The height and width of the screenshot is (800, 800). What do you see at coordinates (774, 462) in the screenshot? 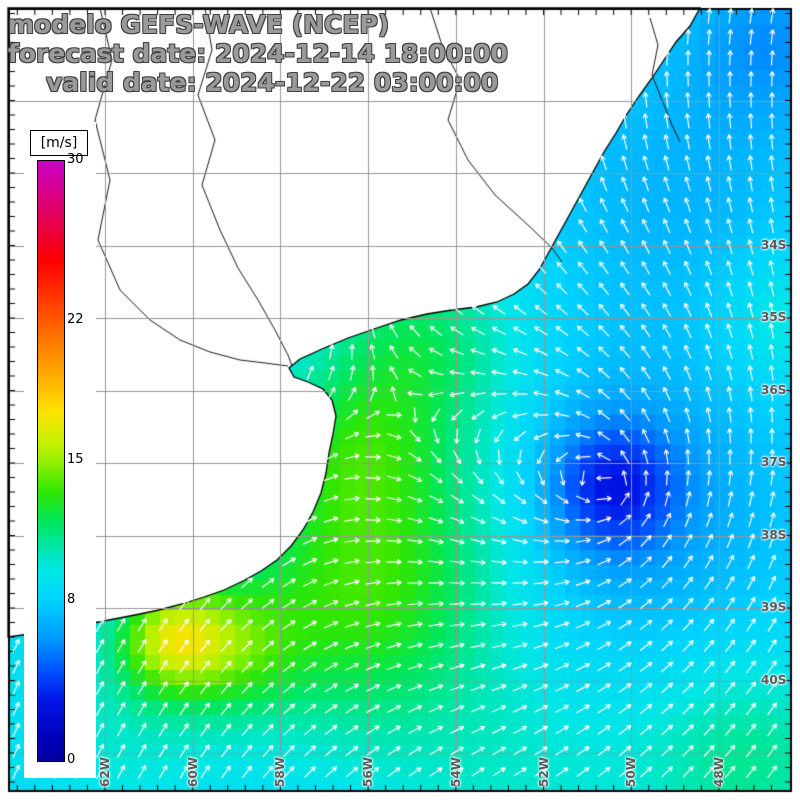
I see `lat-label: 37S` at bounding box center [774, 462].